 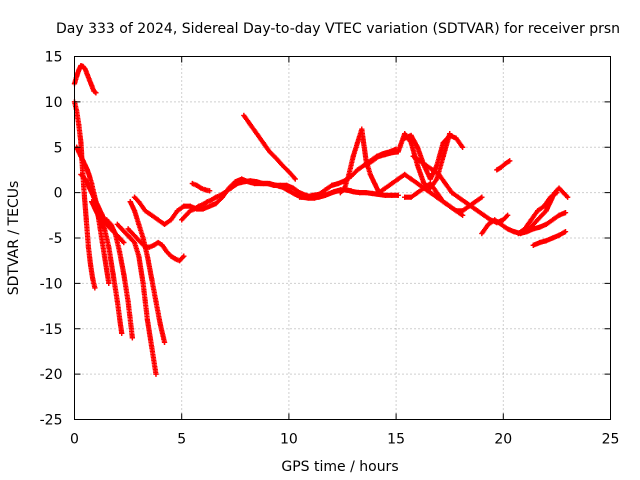 What do you see at coordinates (289, 440) in the screenshot?
I see `x-tick-label: 10` at bounding box center [289, 440].